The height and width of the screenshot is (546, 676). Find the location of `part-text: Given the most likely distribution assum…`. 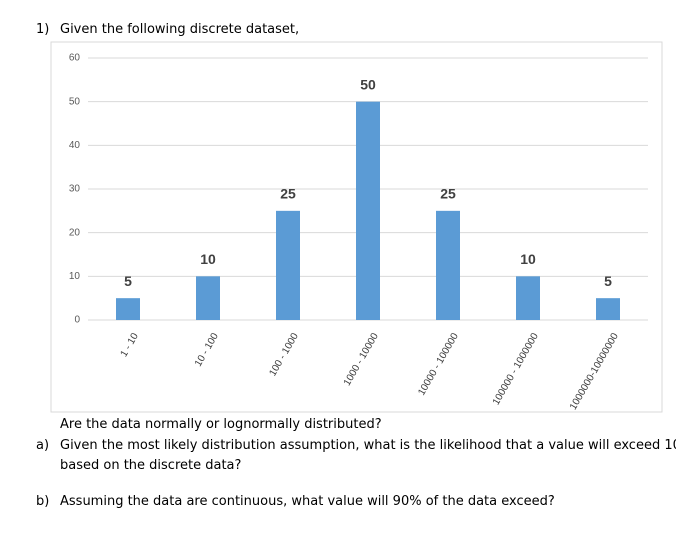

part-text: Given the most likely distribution assum… is located at coordinates (368, 445).